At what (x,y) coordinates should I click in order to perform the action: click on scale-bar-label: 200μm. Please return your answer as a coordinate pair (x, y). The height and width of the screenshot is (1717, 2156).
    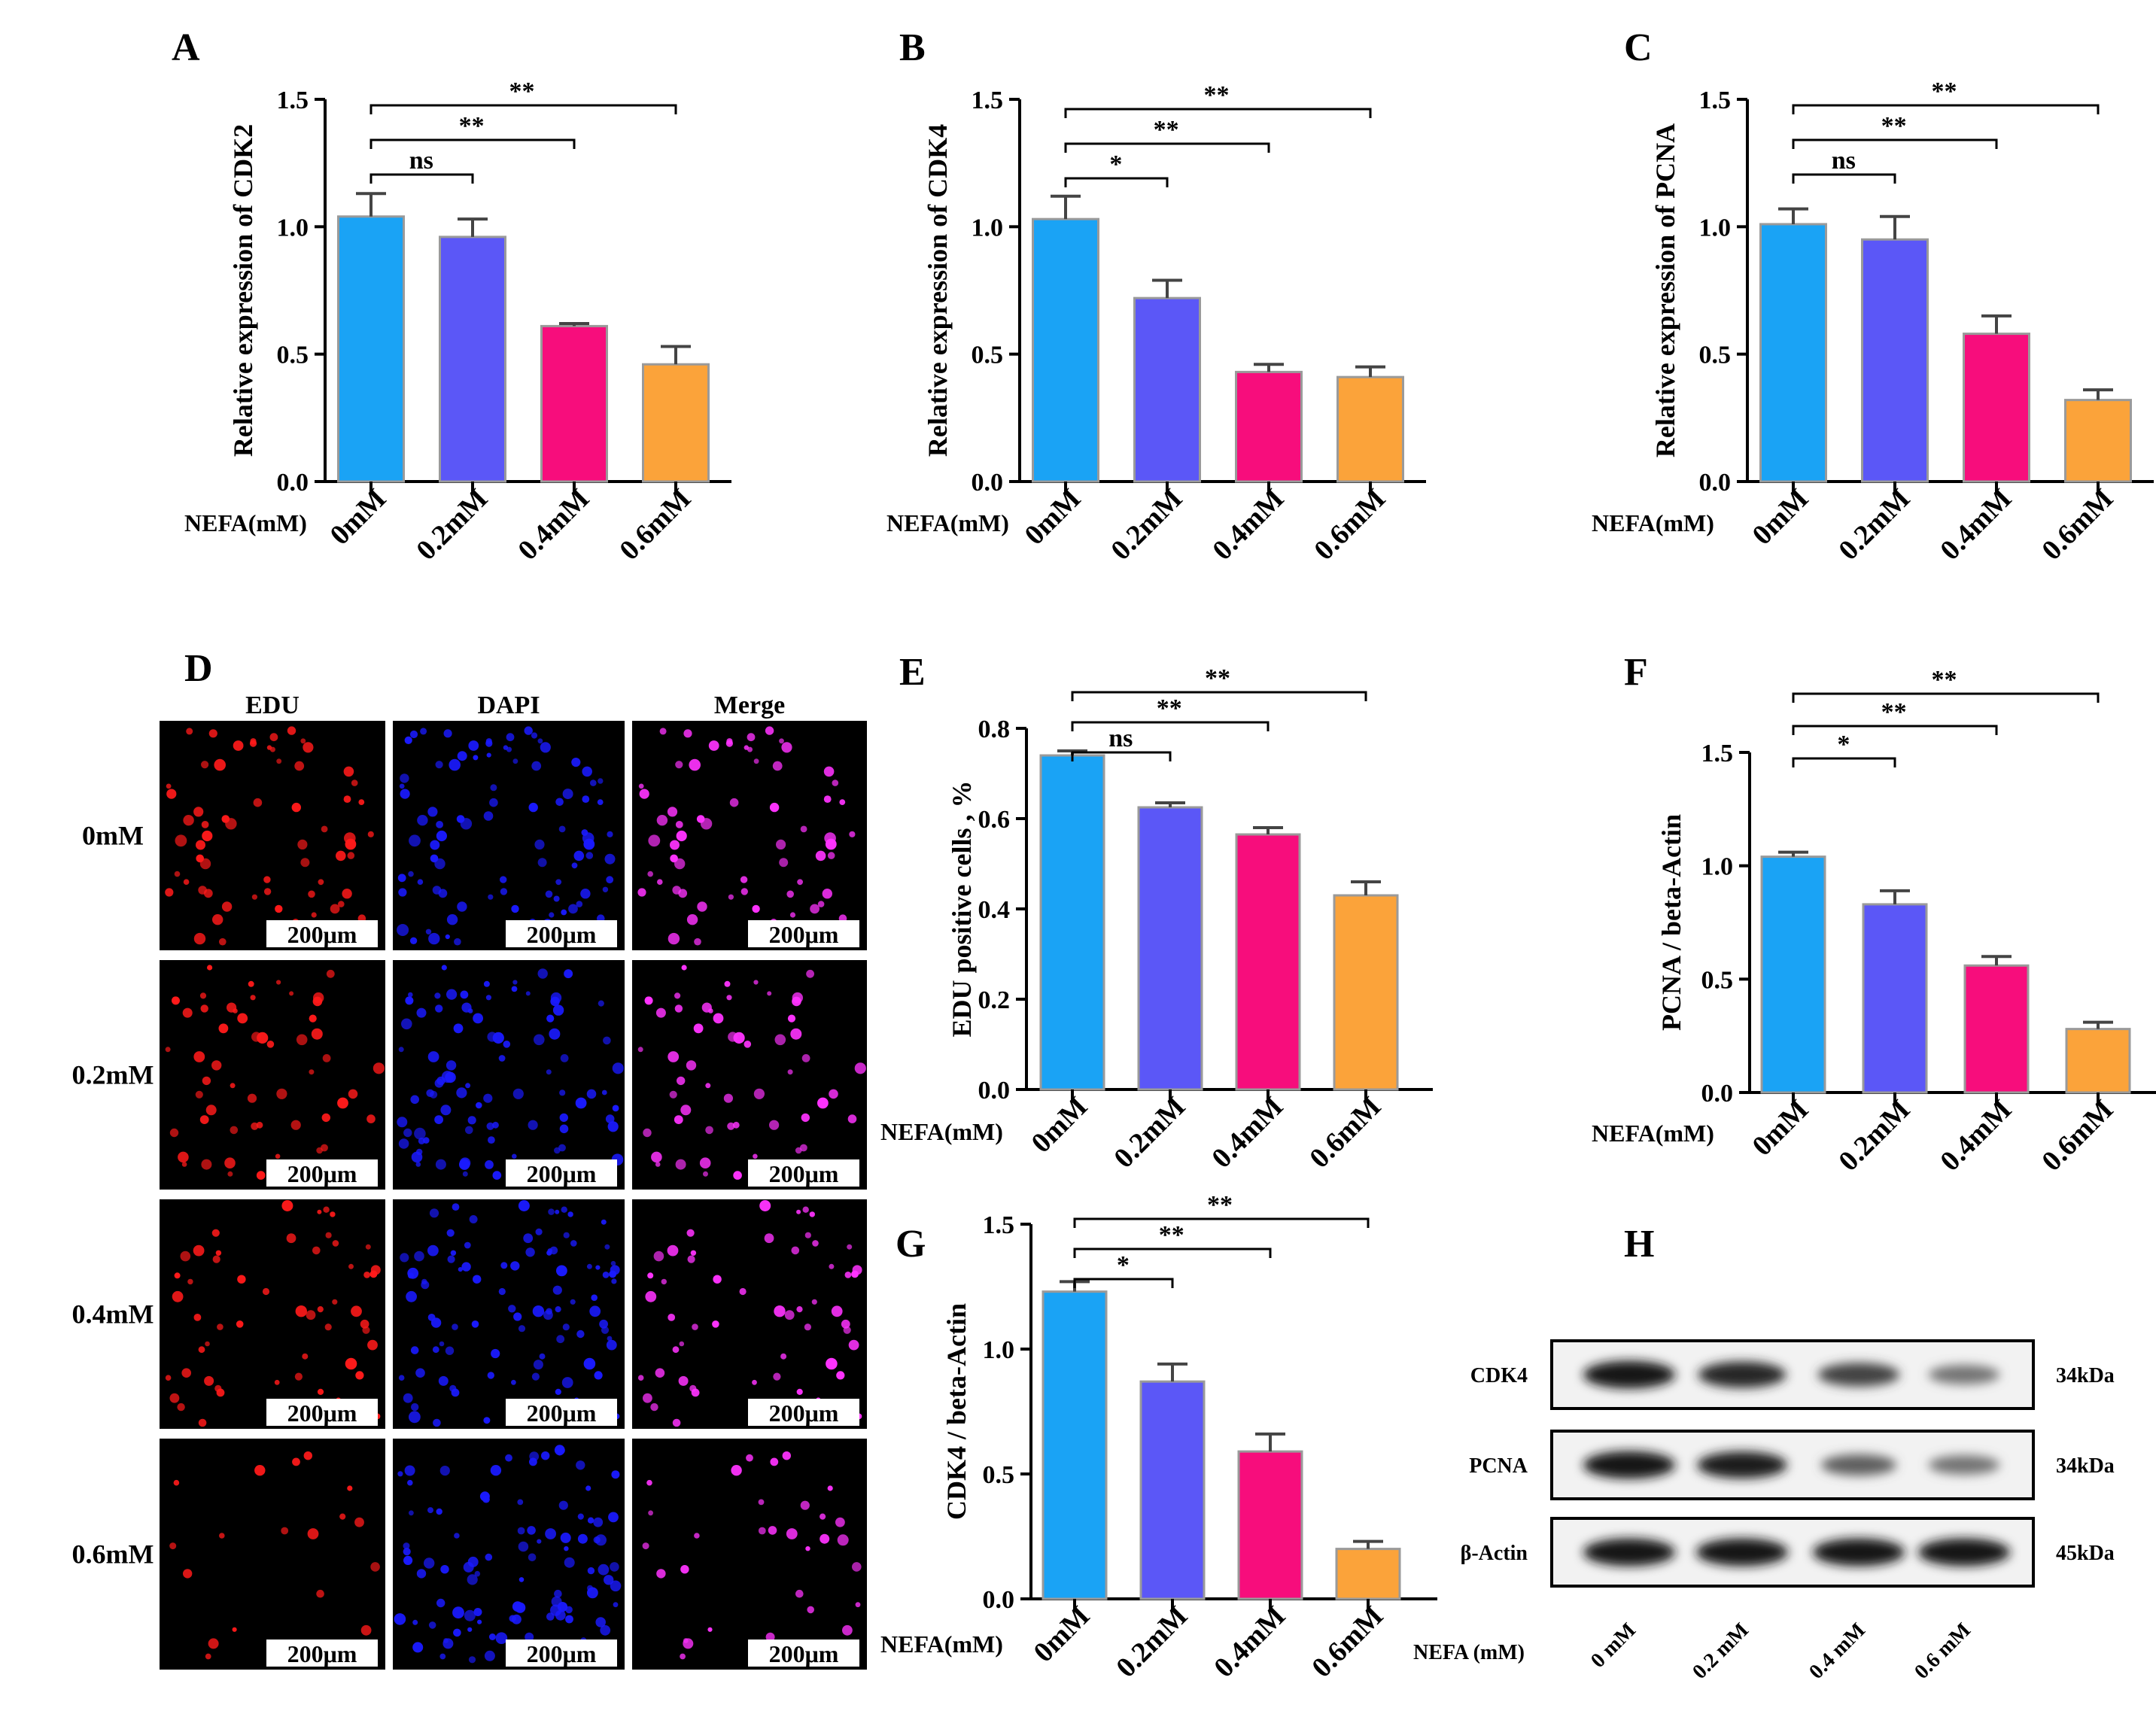
    Looking at the image, I should click on (804, 1173).